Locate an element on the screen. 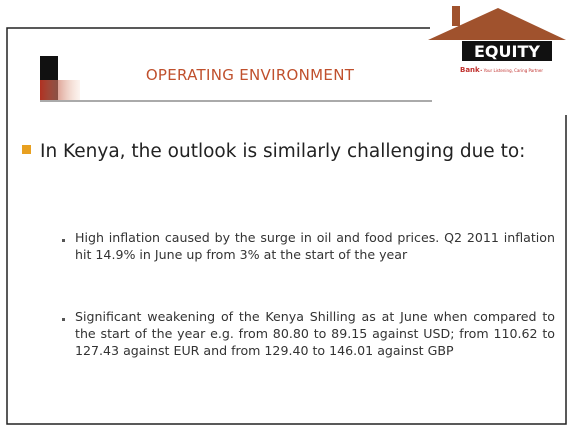 The image size is (574, 432). slide-title: OPERATING ENVIRONMENT is located at coordinates (250, 75).